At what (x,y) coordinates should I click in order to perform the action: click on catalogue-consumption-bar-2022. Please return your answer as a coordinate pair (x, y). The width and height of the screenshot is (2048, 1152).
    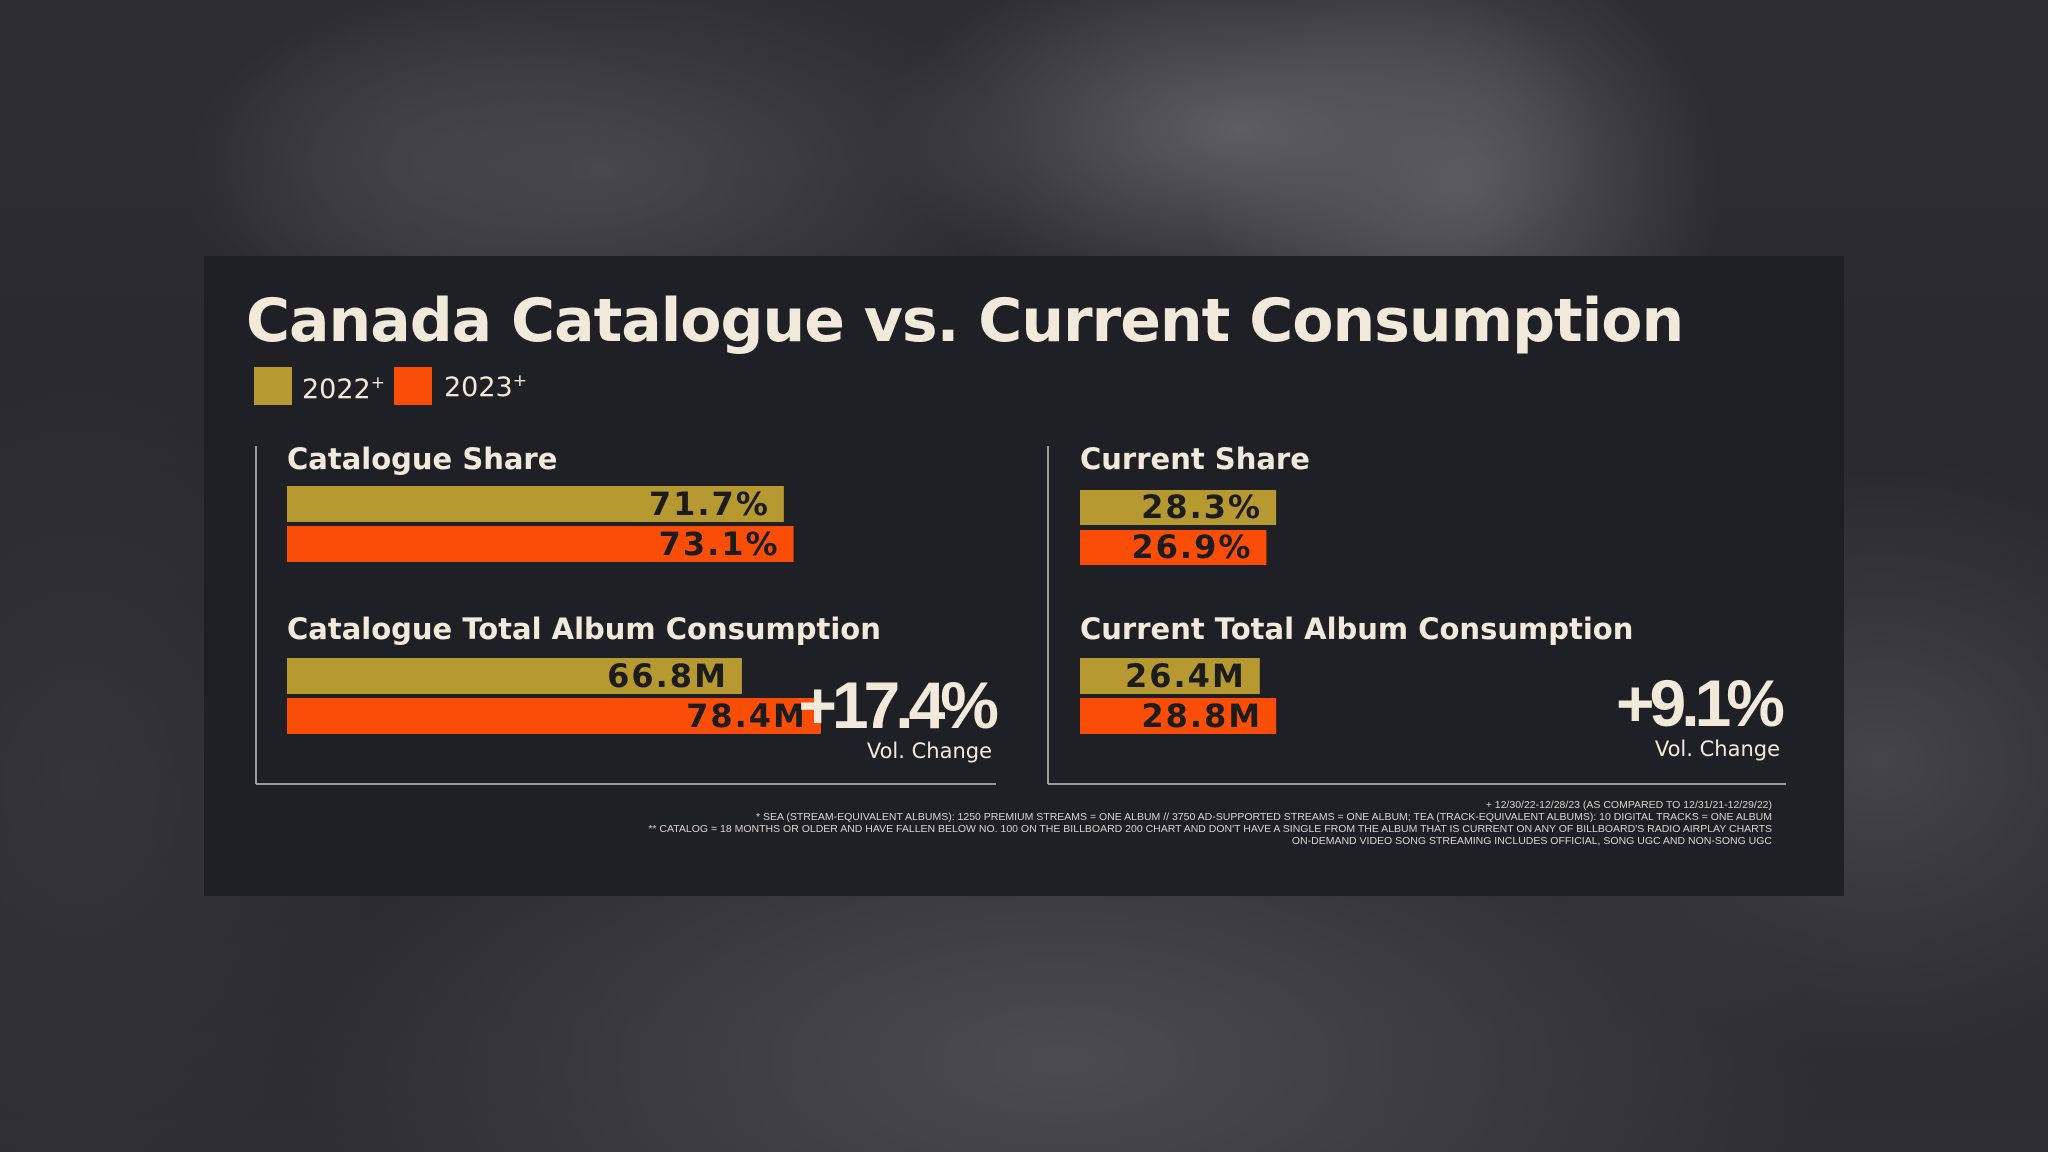
    Looking at the image, I should click on (514, 676).